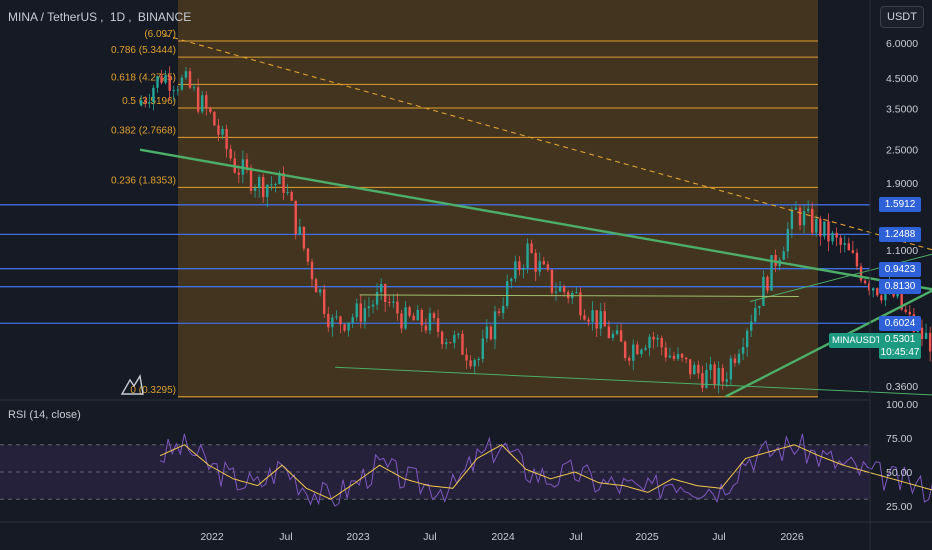 The height and width of the screenshot is (550, 932). What do you see at coordinates (143, 180) in the screenshot?
I see `fib-level-label: 0.236 (1.8353)` at bounding box center [143, 180].